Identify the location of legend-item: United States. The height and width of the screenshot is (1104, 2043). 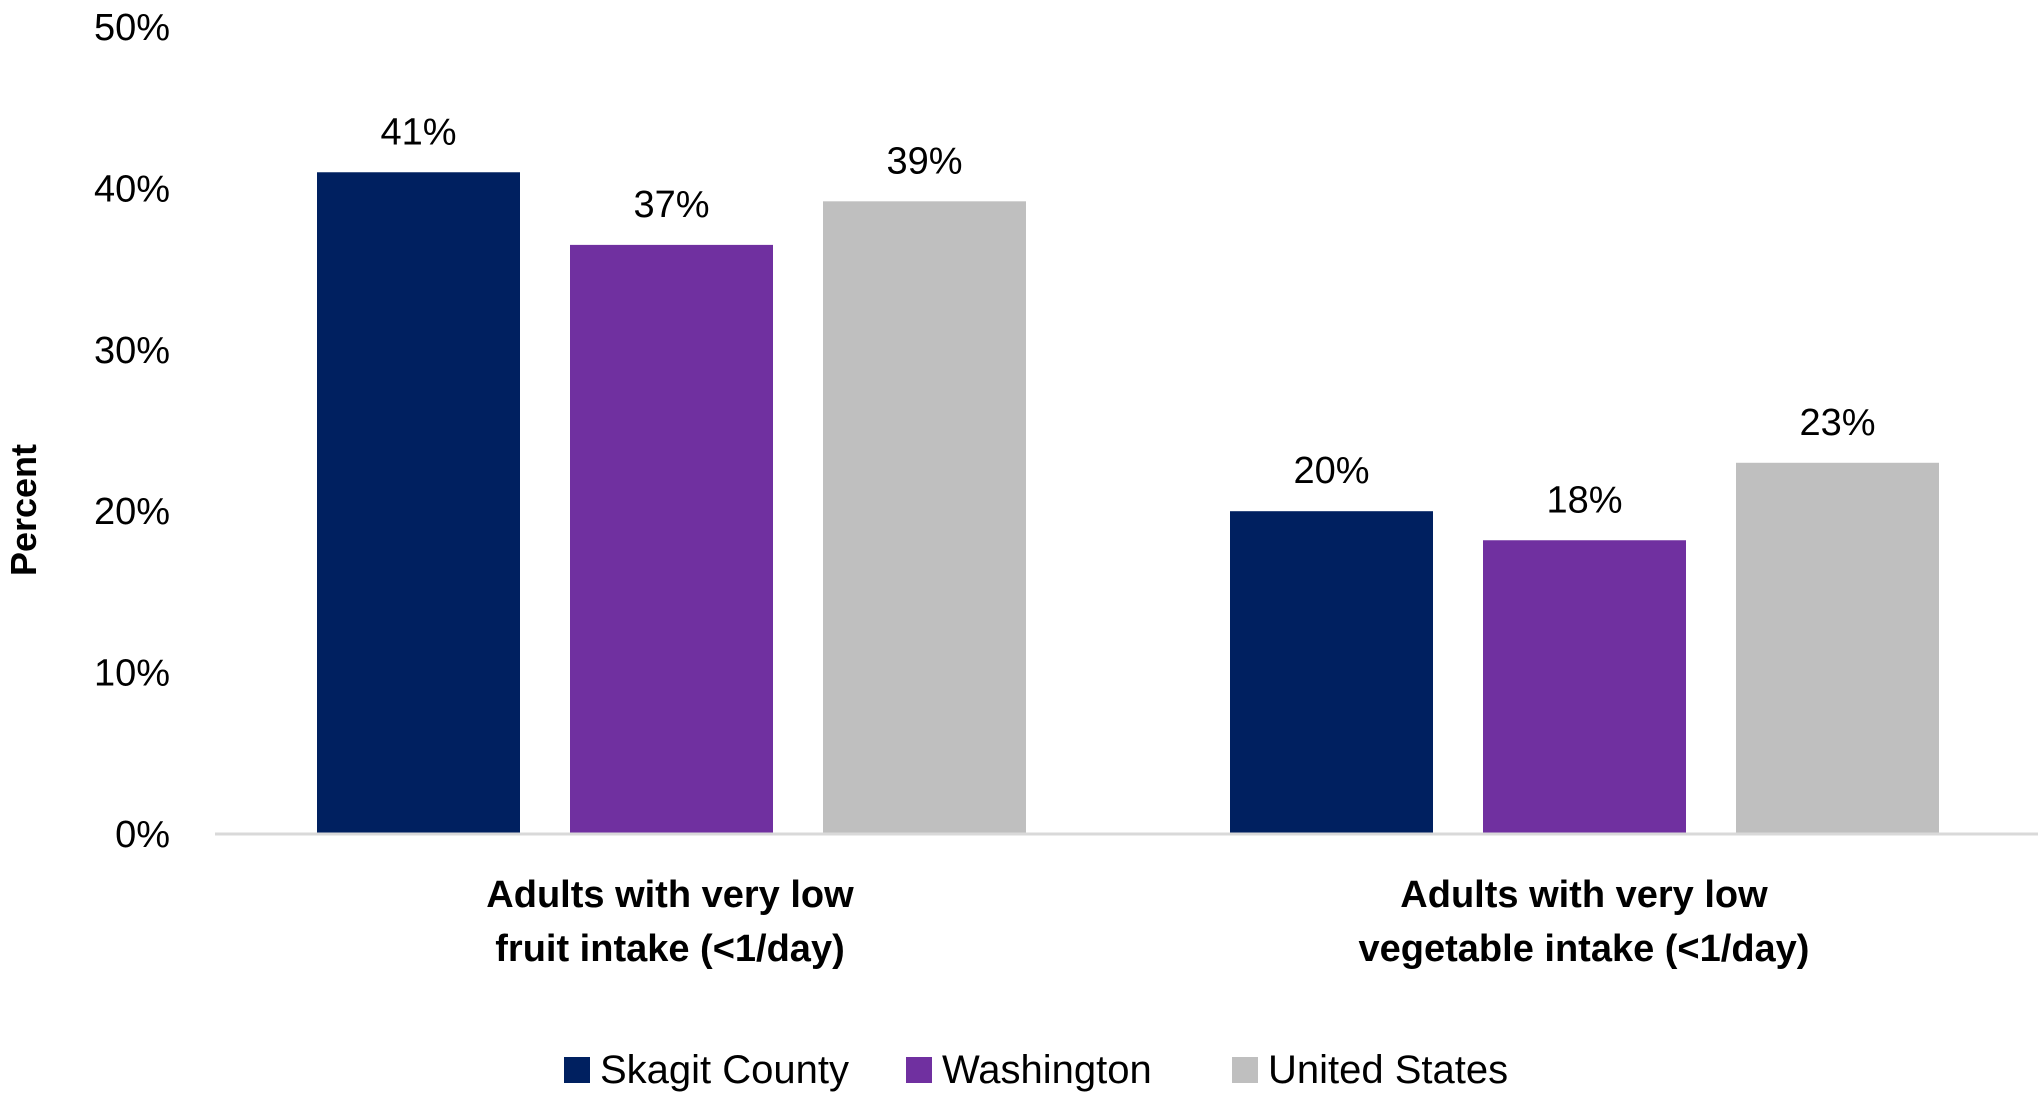
(1370, 1070).